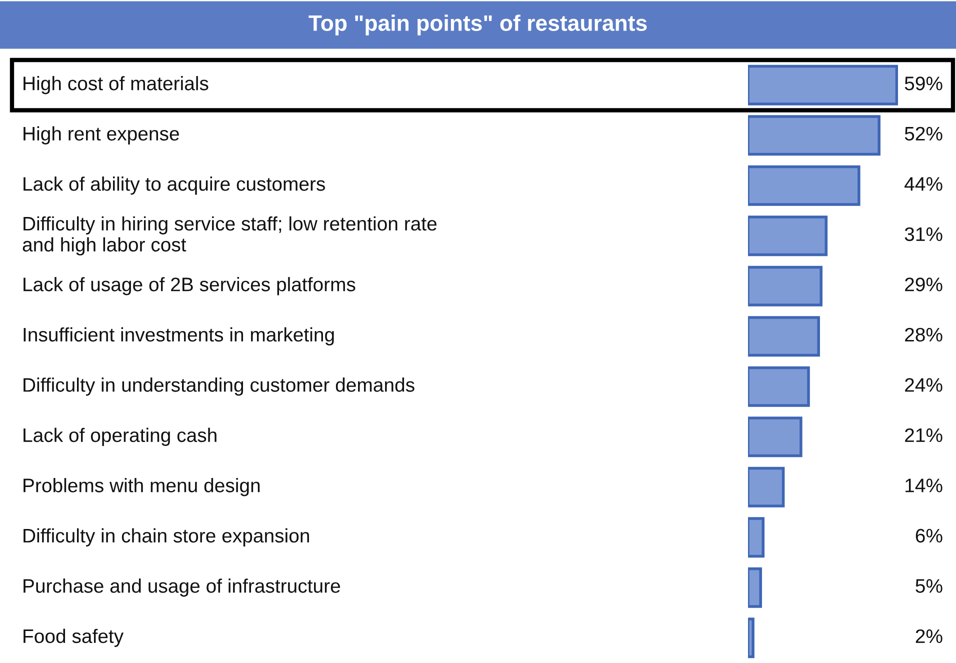 Image resolution: width=956 pixels, height=663 pixels. Describe the element at coordinates (923, 335) in the screenshot. I see `data-label: 28%` at that location.